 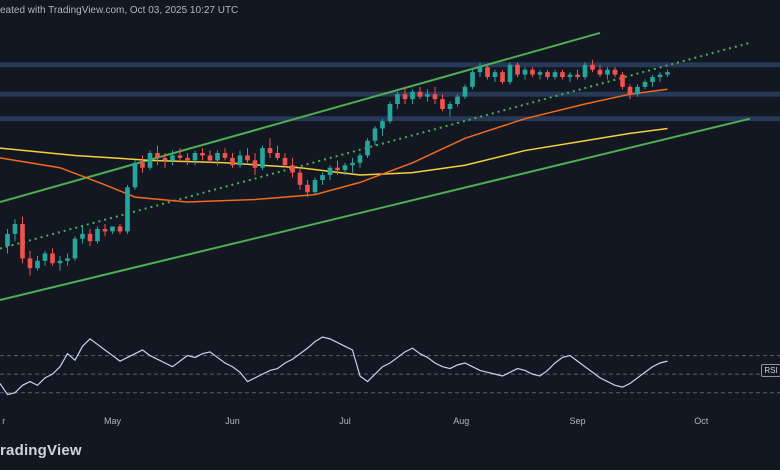 I want to click on rsi-label: RSI, so click(x=770, y=370).